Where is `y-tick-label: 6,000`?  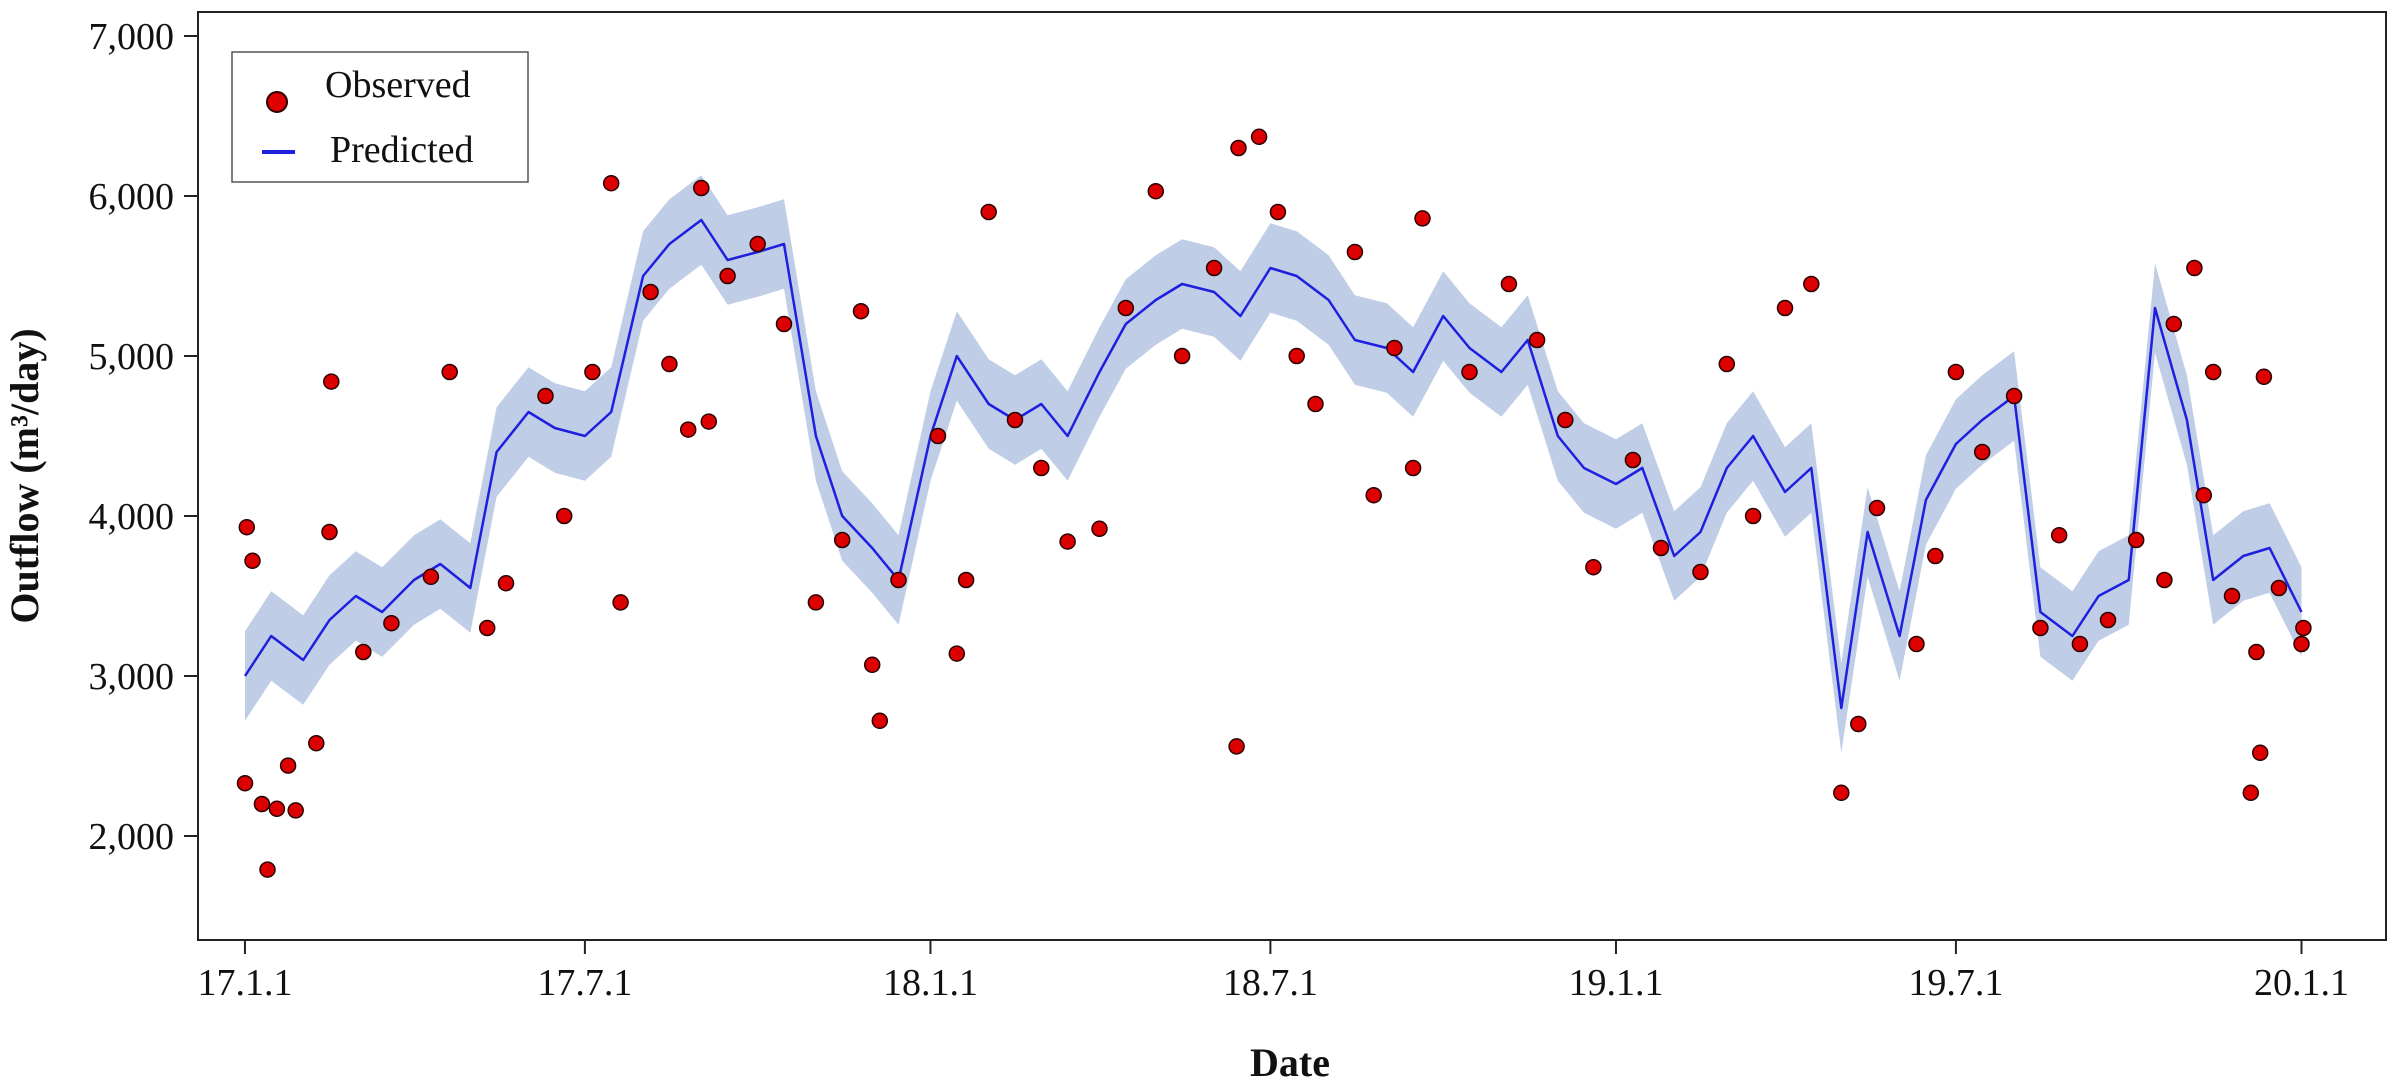 y-tick-label: 6,000 is located at coordinates (132, 197).